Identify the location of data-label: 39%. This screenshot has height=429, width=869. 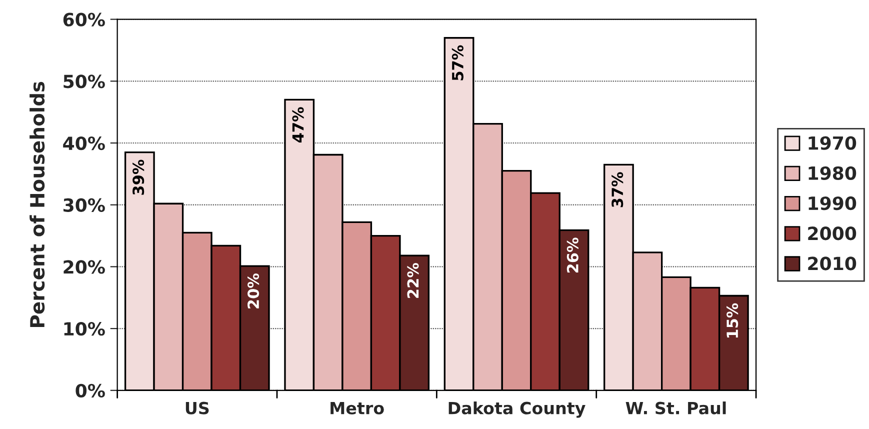
(138, 177).